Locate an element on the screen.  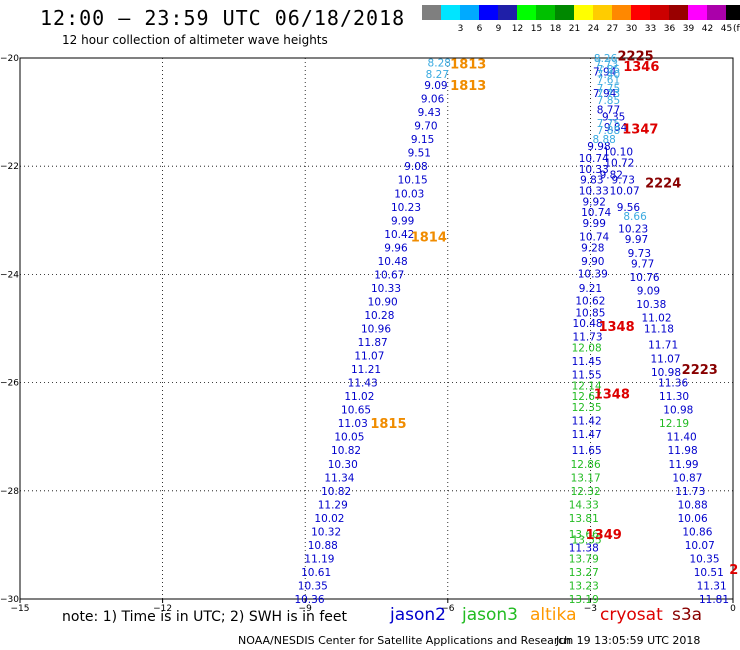
y-tick-label: −20 is located at coordinates (9, 59).